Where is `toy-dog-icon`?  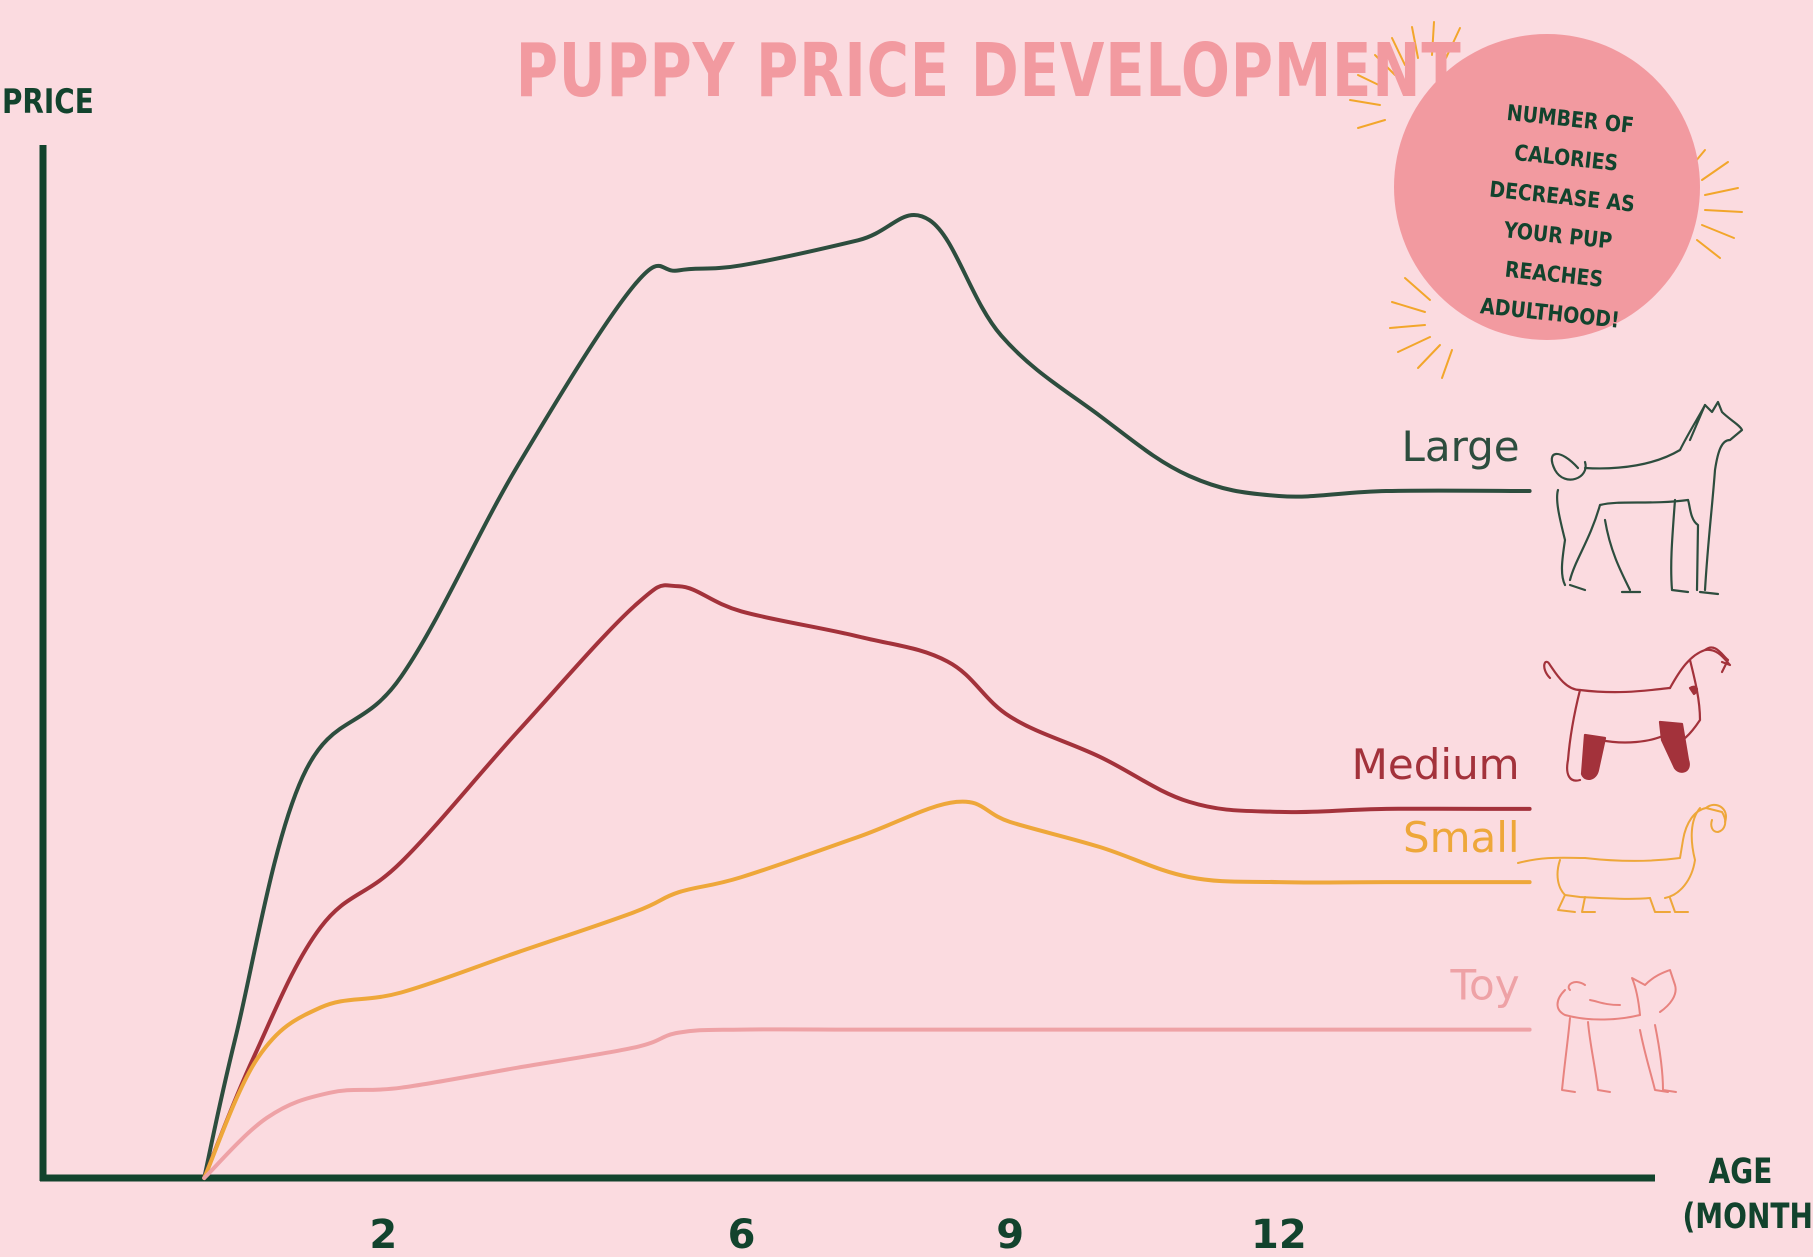
toy-dog-icon is located at coordinates (1616, 1031).